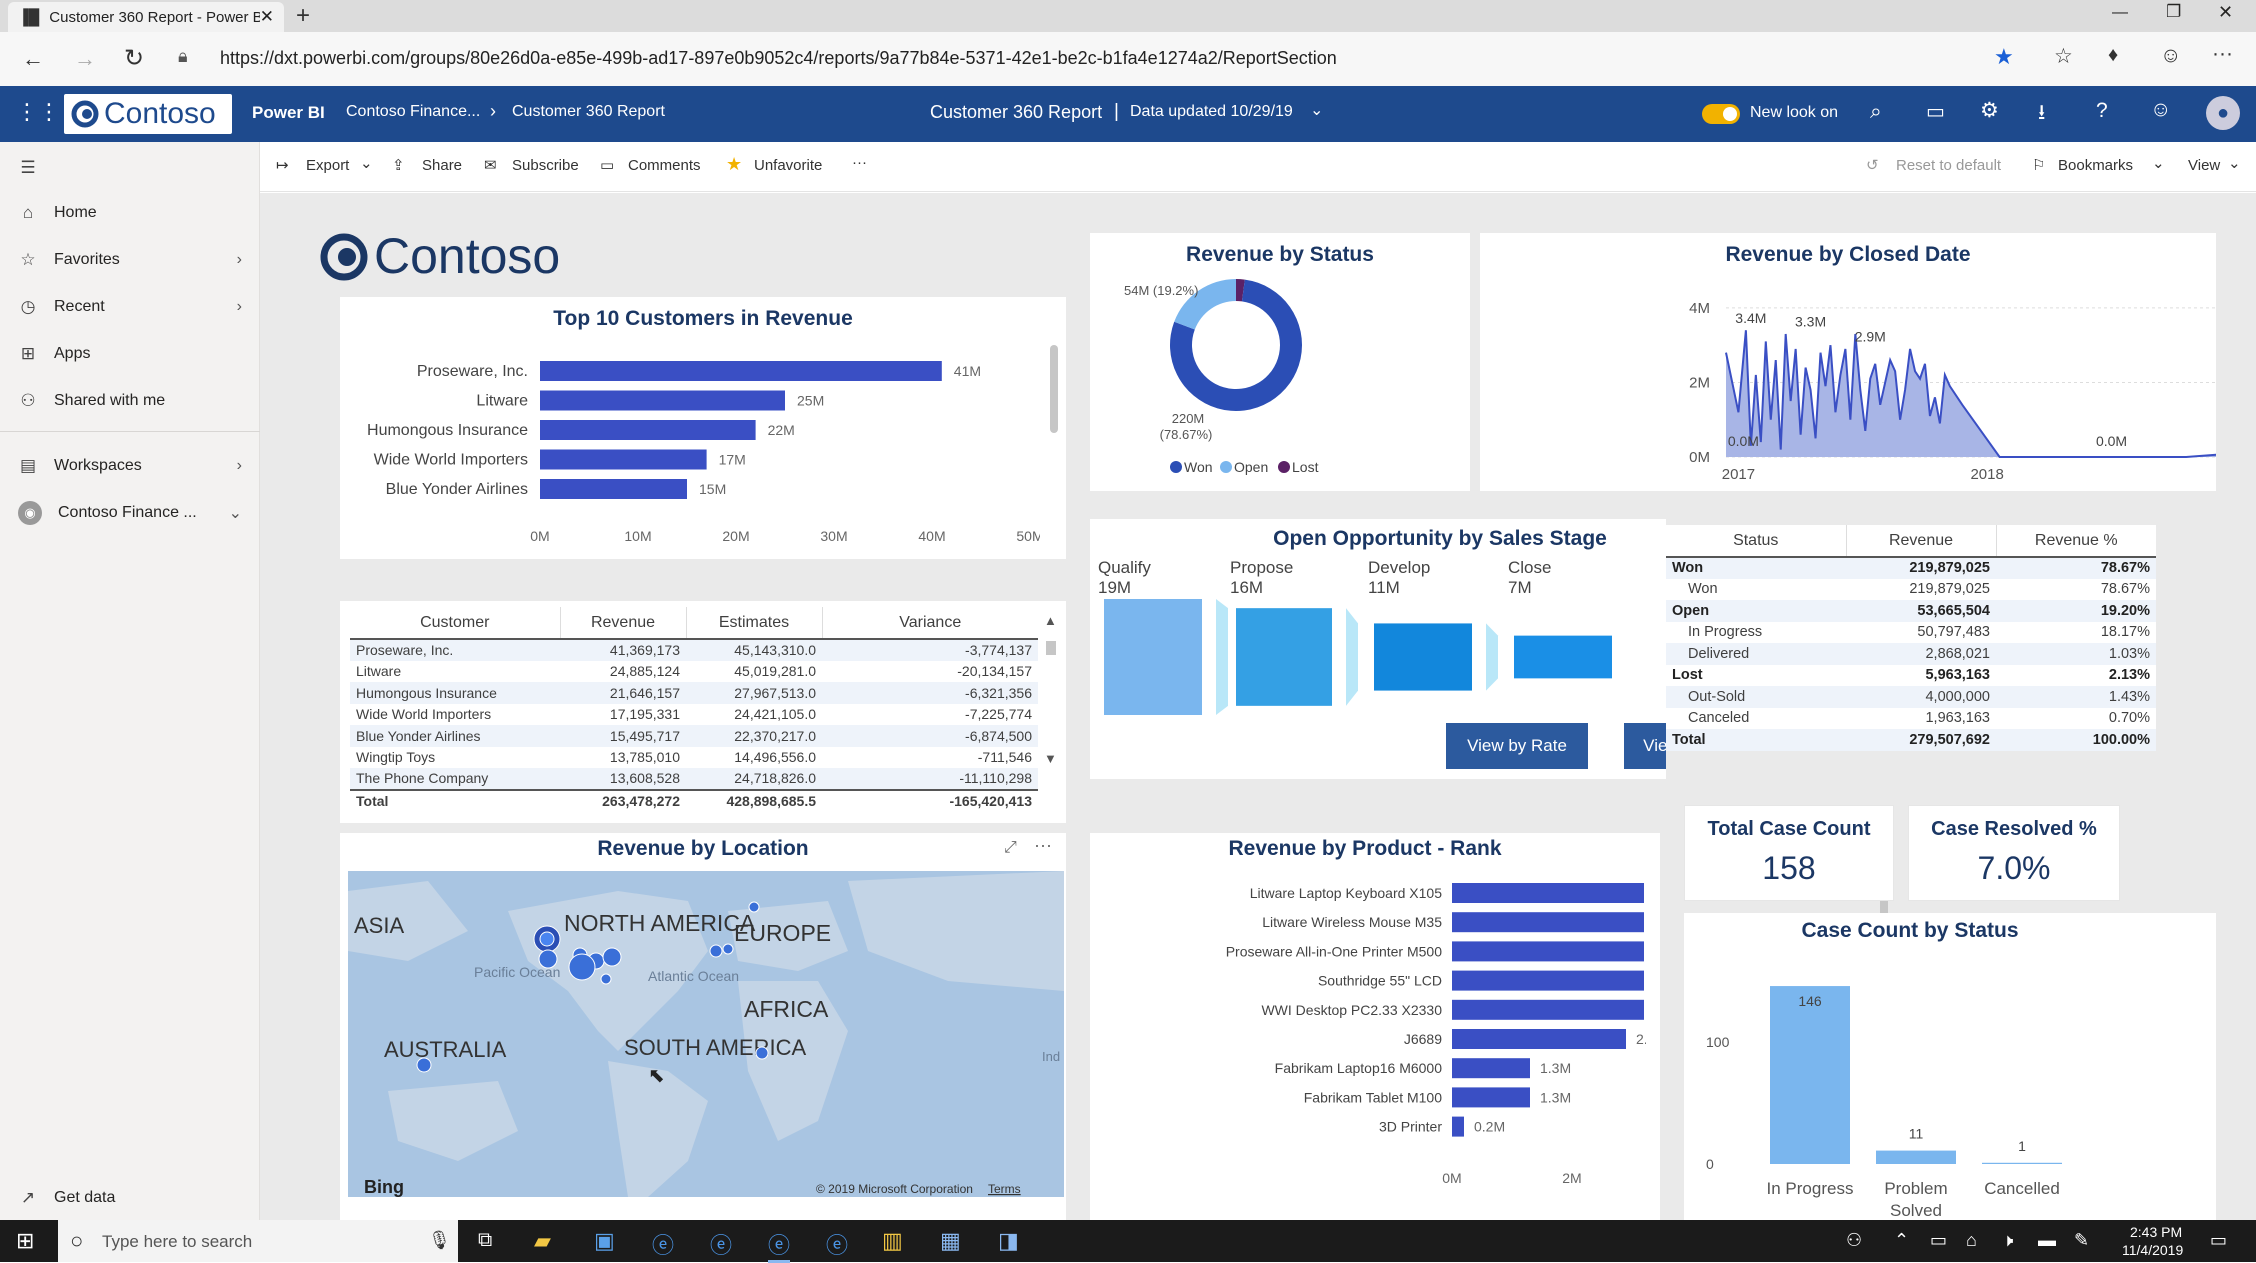 The height and width of the screenshot is (1263, 2256). I want to click on collections-icon: ♦, so click(2113, 55).